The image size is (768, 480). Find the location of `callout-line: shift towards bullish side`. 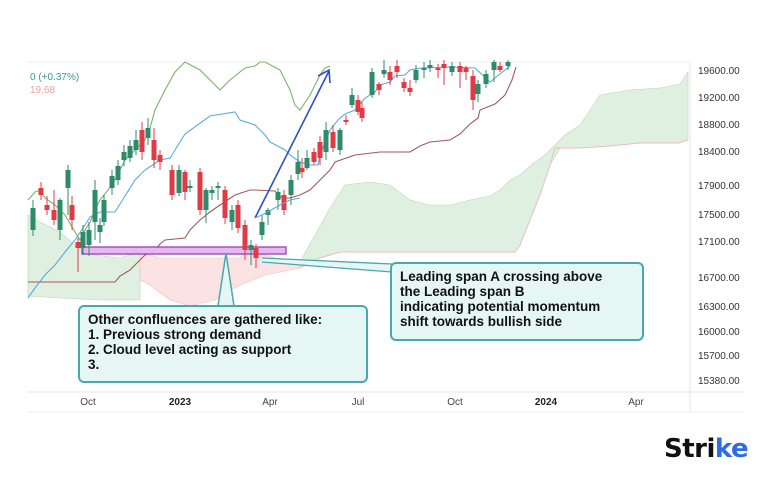

callout-line: shift towards bullish side is located at coordinates (481, 321).